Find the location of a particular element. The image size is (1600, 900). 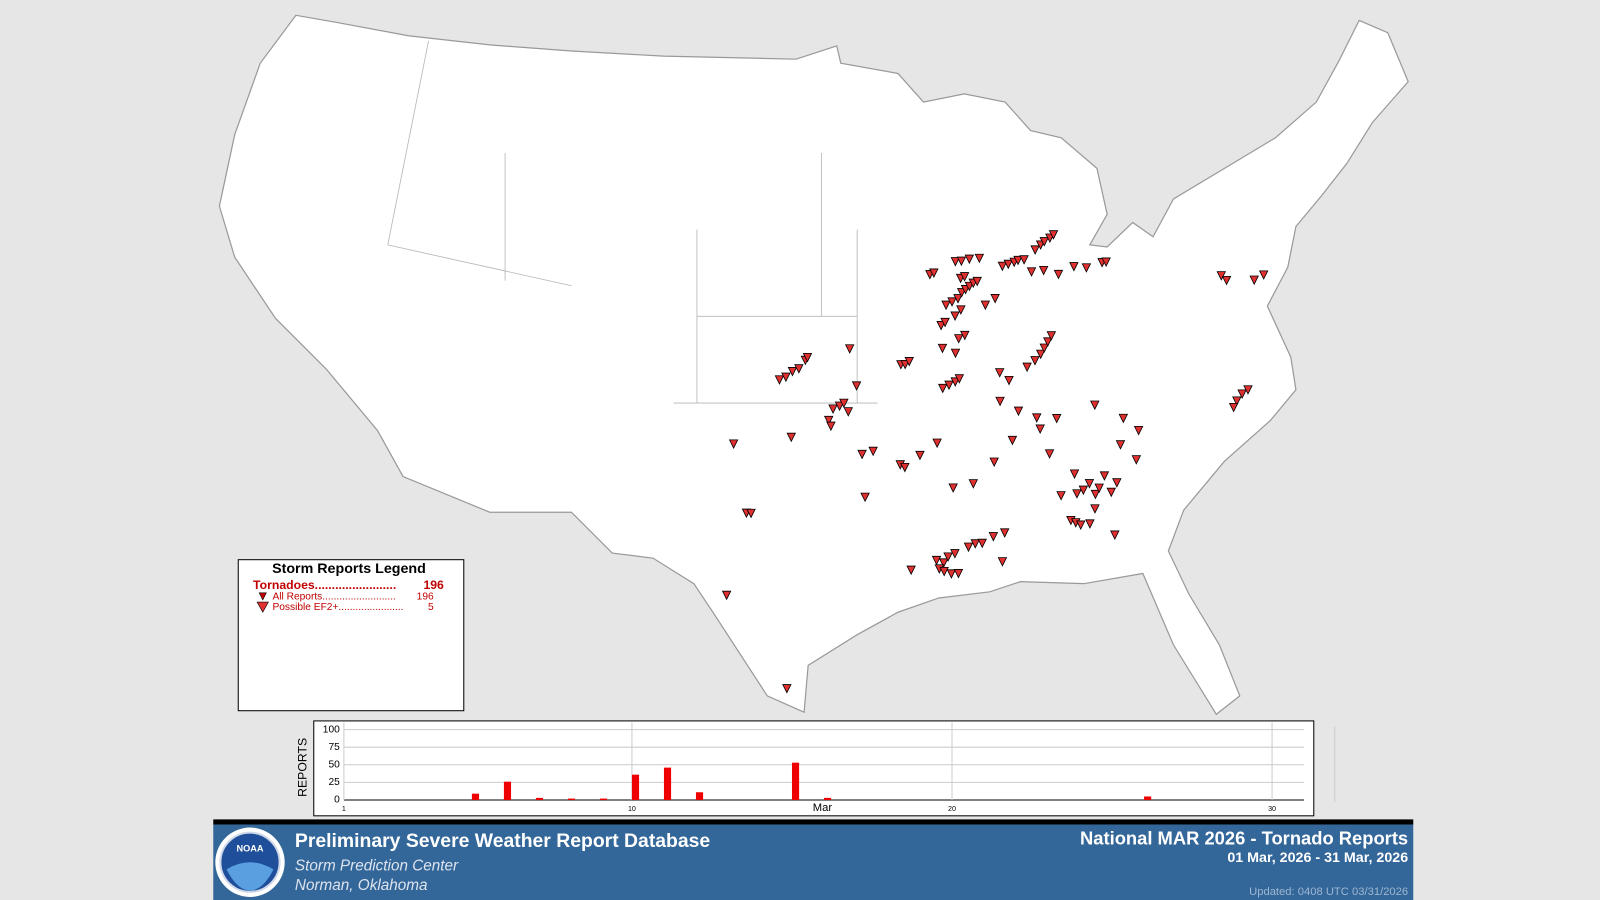

x-tick-label: 20 is located at coordinates (952, 809).